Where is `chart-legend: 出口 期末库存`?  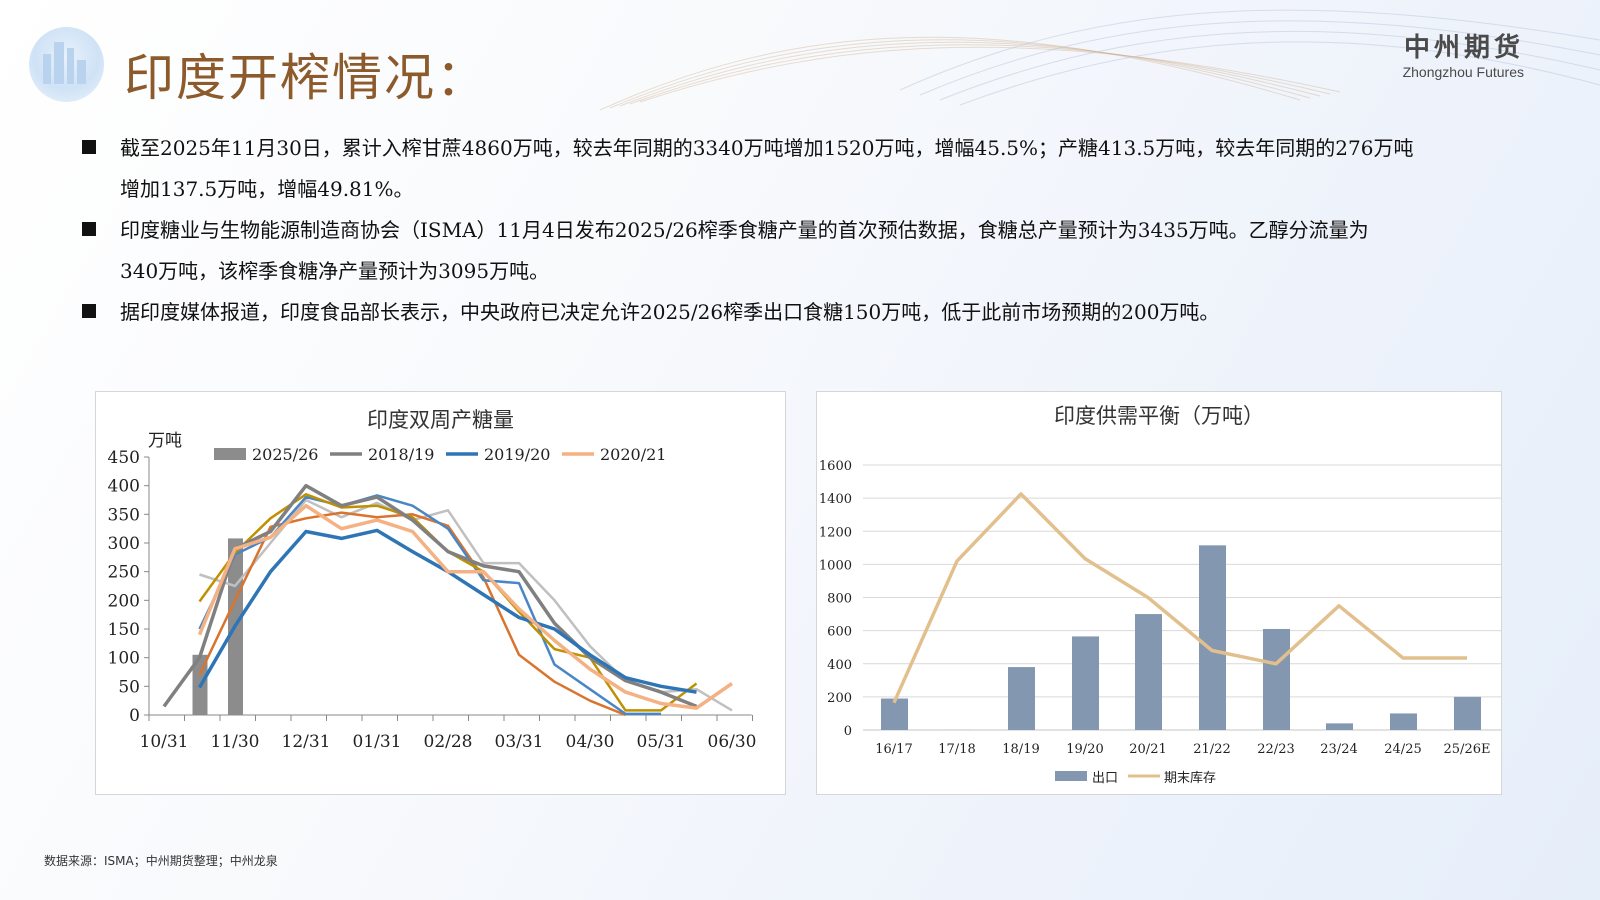
chart-legend: 出口 期末库存 is located at coordinates (1135, 778).